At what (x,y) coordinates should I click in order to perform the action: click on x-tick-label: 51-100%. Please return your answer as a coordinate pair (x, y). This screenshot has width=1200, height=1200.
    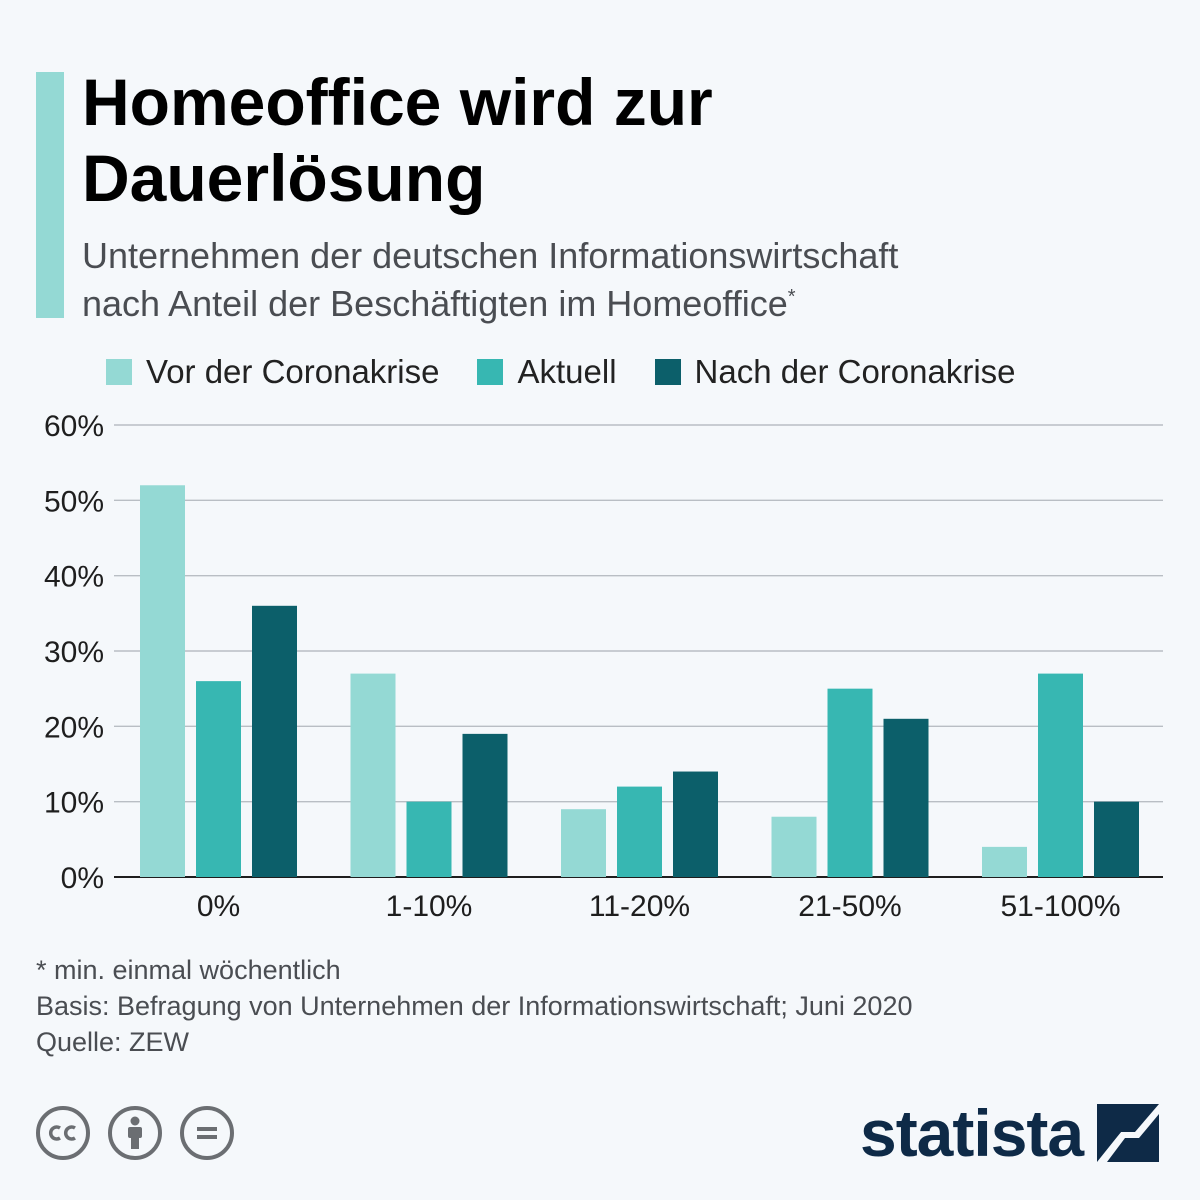
    Looking at the image, I should click on (1060, 906).